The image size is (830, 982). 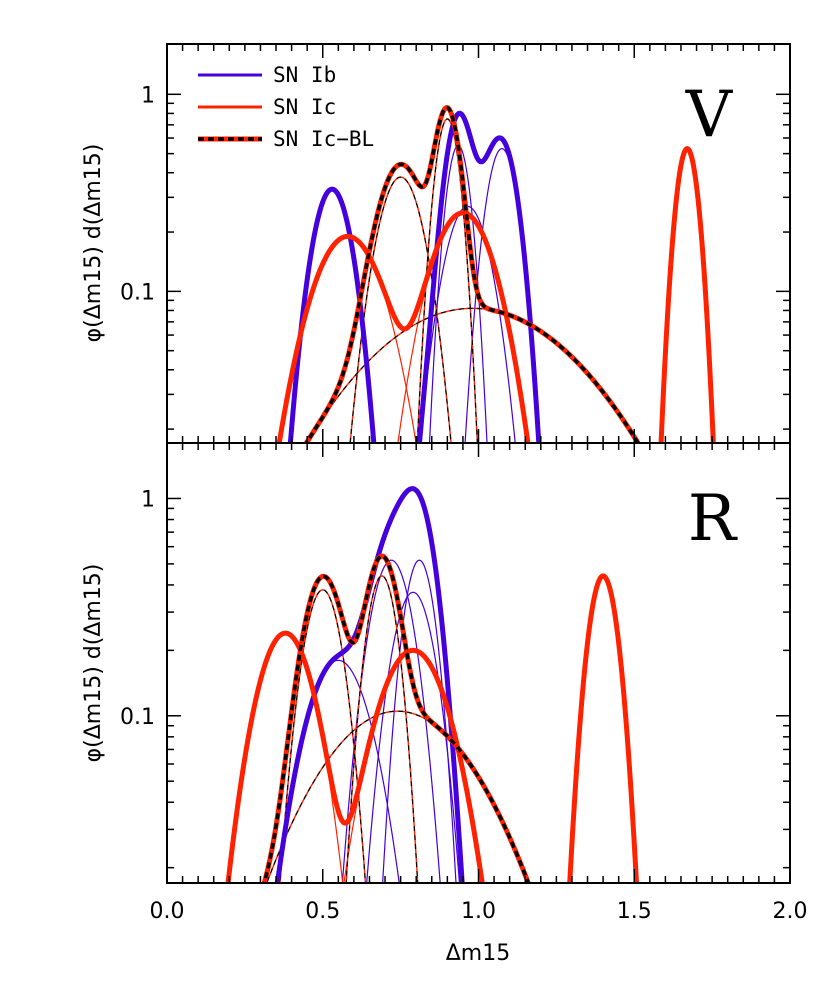 I want to click on legend-label-ib: SN Ib, so click(x=304, y=75).